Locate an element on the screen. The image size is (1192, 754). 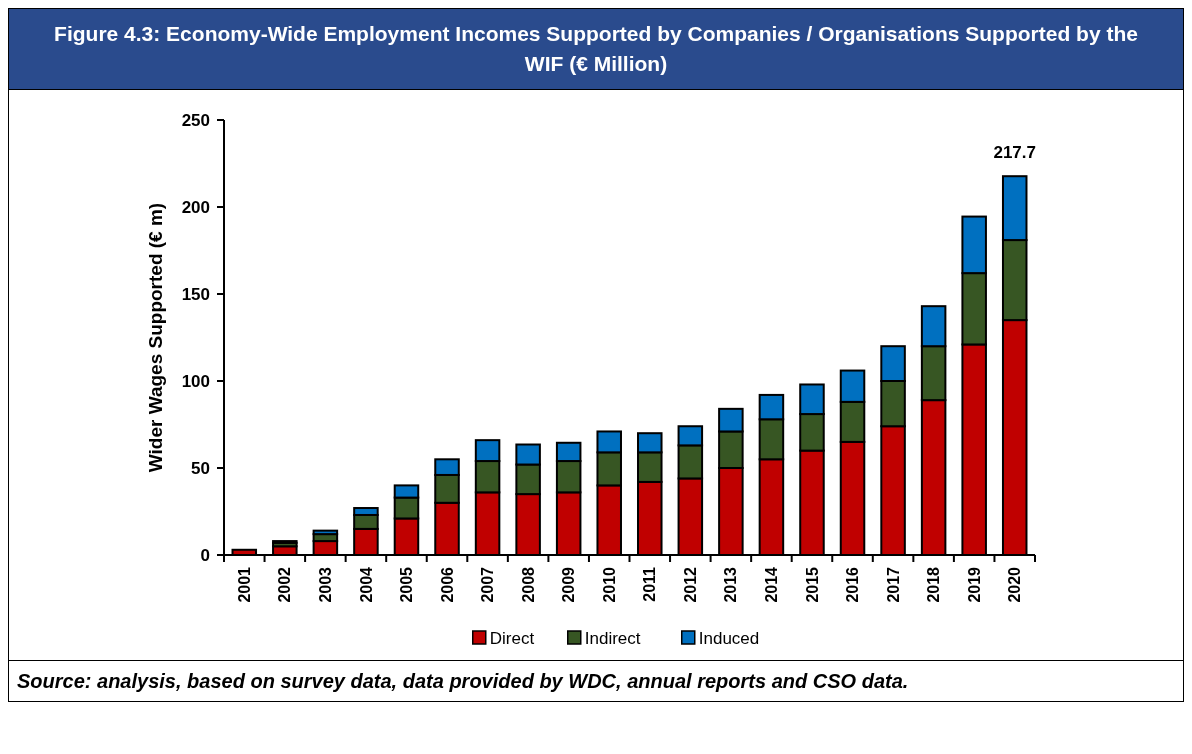
x-tick-label: 2007 is located at coordinates (488, 584).